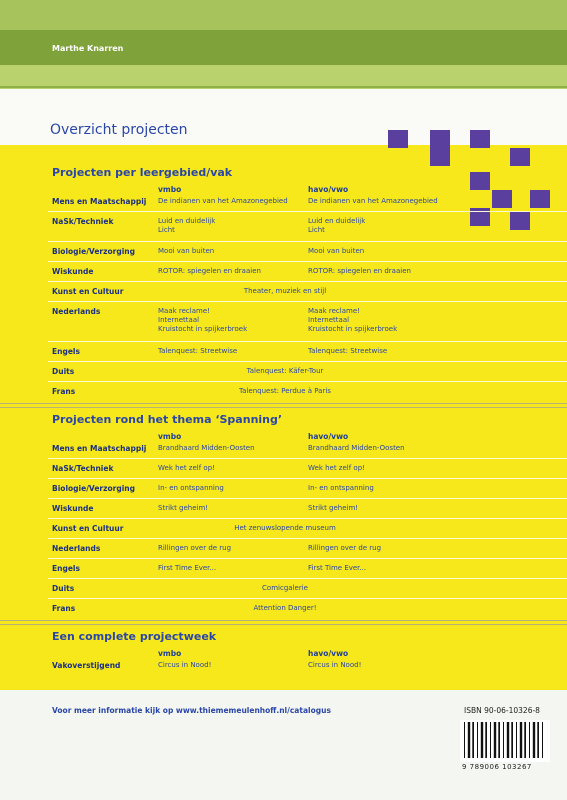 The width and height of the screenshot is (567, 800). What do you see at coordinates (283, 15) in the screenshot?
I see `top-band` at bounding box center [283, 15].